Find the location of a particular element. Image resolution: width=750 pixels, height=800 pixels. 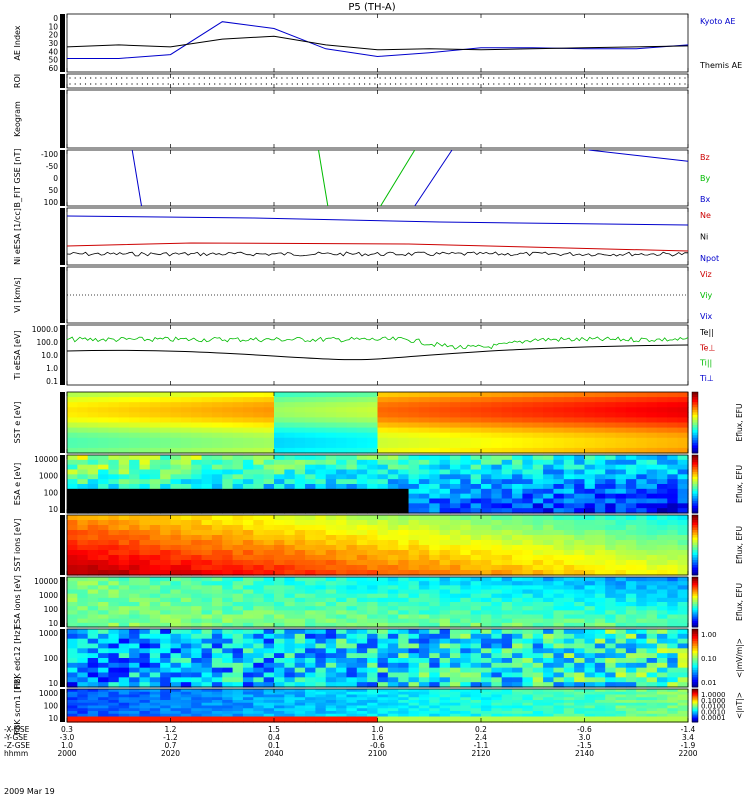

ephem-row-label: -X-GSE is located at coordinates (17, 729).